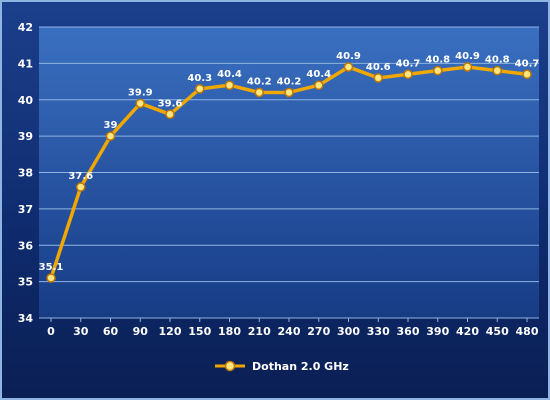 Image resolution: width=550 pixels, height=400 pixels. What do you see at coordinates (300, 366) in the screenshot?
I see `legend-label-dothan: Dothan 2.0 GHz` at bounding box center [300, 366].